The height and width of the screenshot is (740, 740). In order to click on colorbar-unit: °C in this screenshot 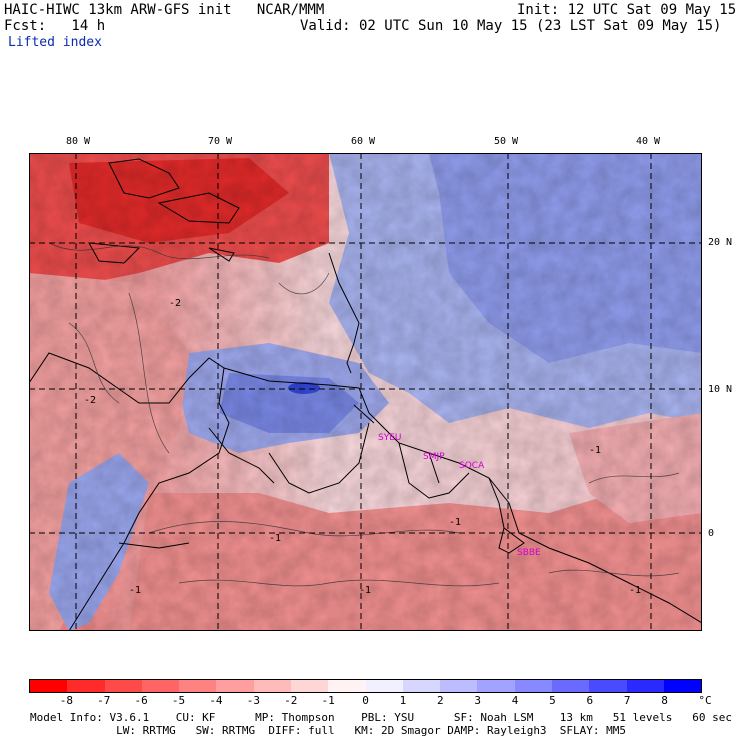, I will do `click(705, 700)`.